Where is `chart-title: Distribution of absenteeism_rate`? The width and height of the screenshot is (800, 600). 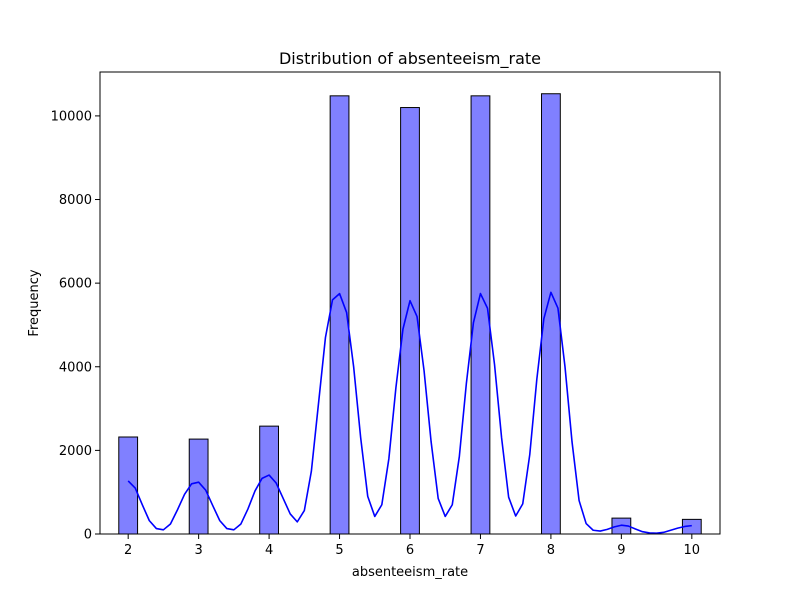
chart-title: Distribution of absenteeism_rate is located at coordinates (410, 59).